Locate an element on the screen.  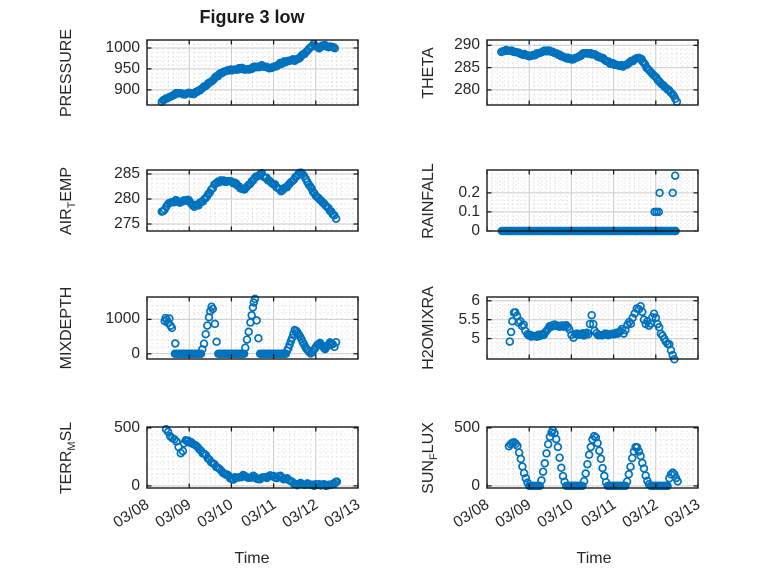
subplot-theta is located at coordinates (592, 73).